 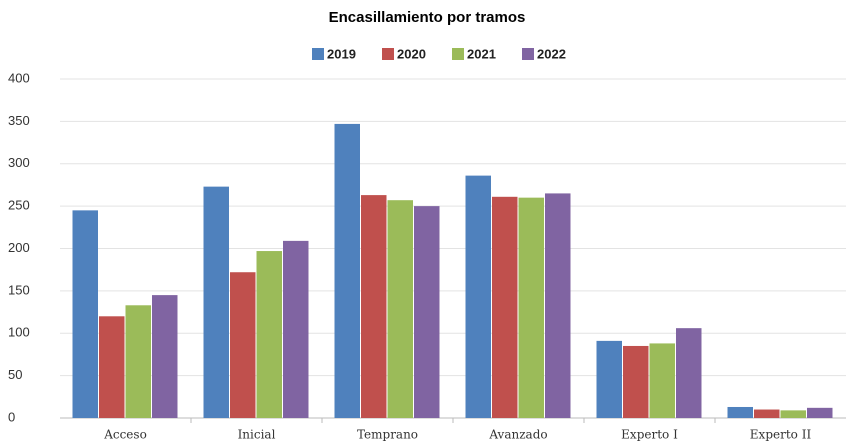 I want to click on y-tick-label: 300, so click(x=19, y=162).